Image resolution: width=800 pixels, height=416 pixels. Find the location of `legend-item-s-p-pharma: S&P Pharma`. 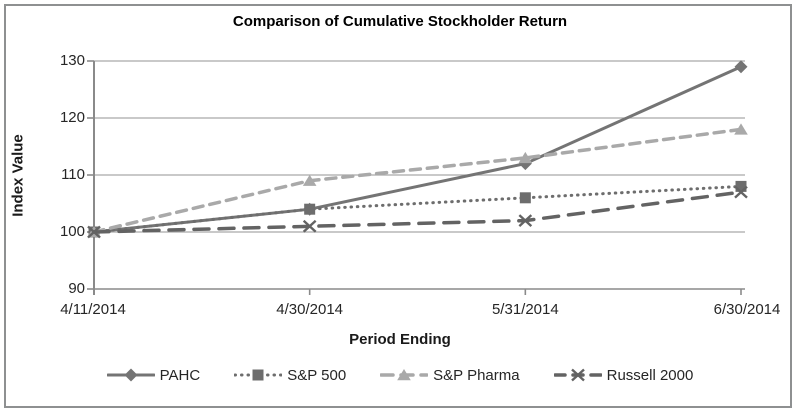

legend-item-s-p-pharma: S&P Pharma is located at coordinates (450, 375).